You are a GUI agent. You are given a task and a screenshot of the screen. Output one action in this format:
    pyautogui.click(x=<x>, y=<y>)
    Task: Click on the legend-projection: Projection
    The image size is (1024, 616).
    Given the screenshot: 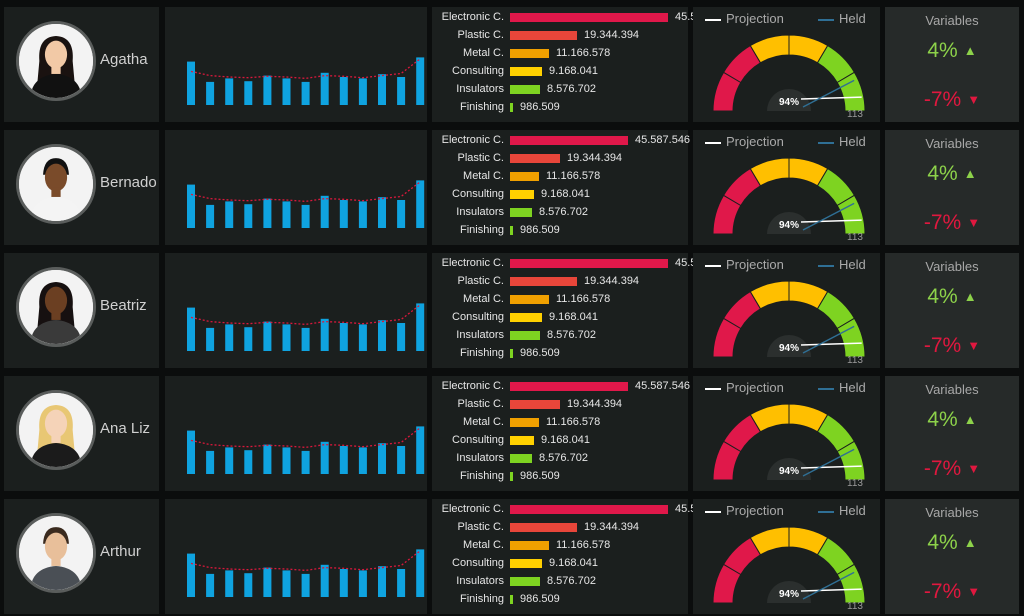 What is the action you would take?
    pyautogui.click(x=744, y=510)
    